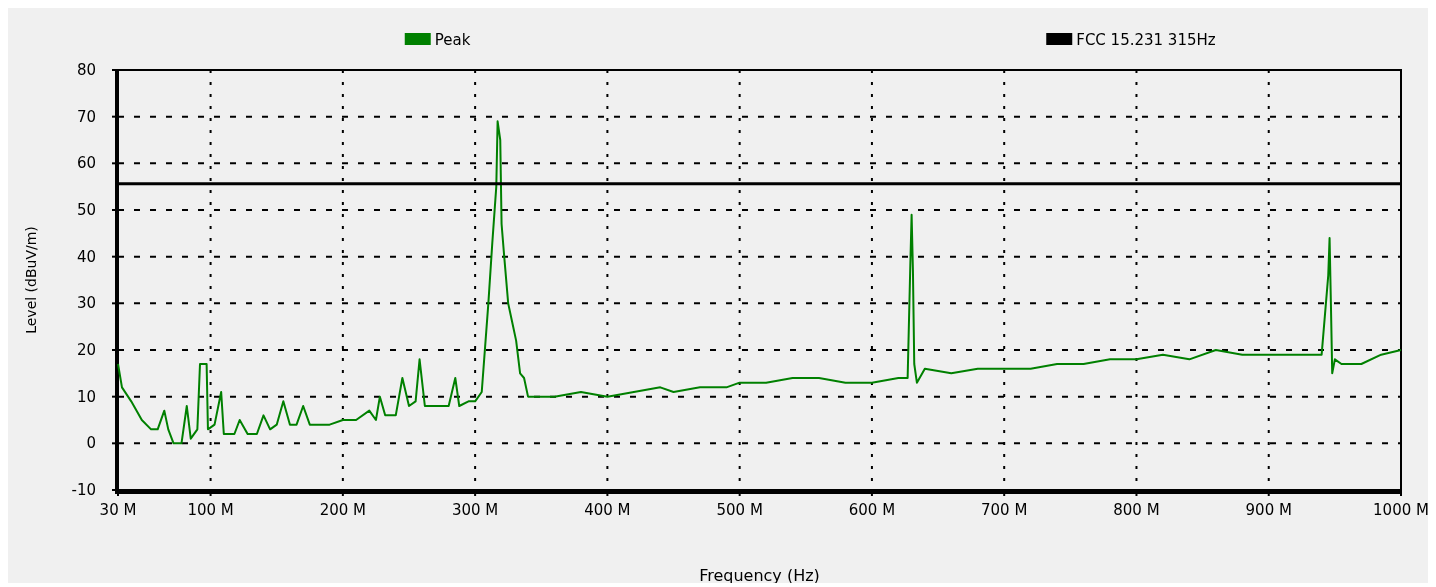 The width and height of the screenshot is (1436, 587). What do you see at coordinates (343, 510) in the screenshot?
I see `x-tick-label: 200 M` at bounding box center [343, 510].